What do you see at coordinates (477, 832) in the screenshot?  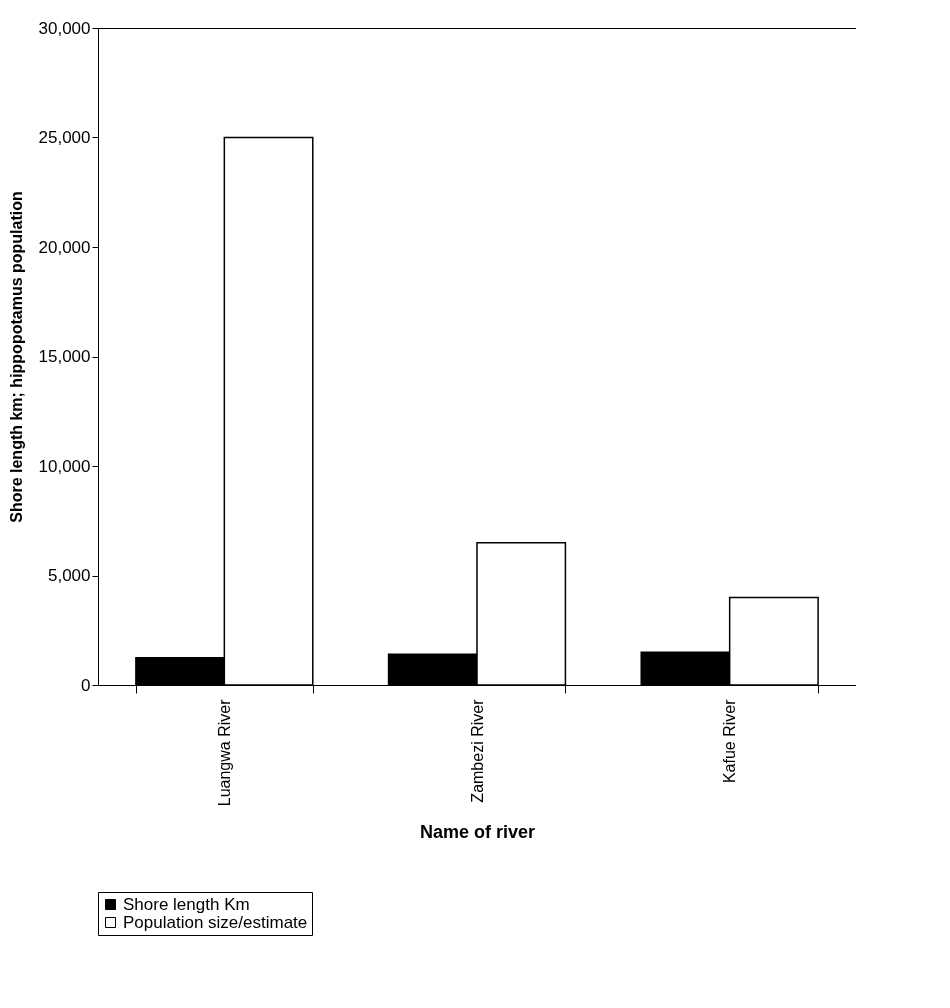 I see `x-axis-title: Name of river` at bounding box center [477, 832].